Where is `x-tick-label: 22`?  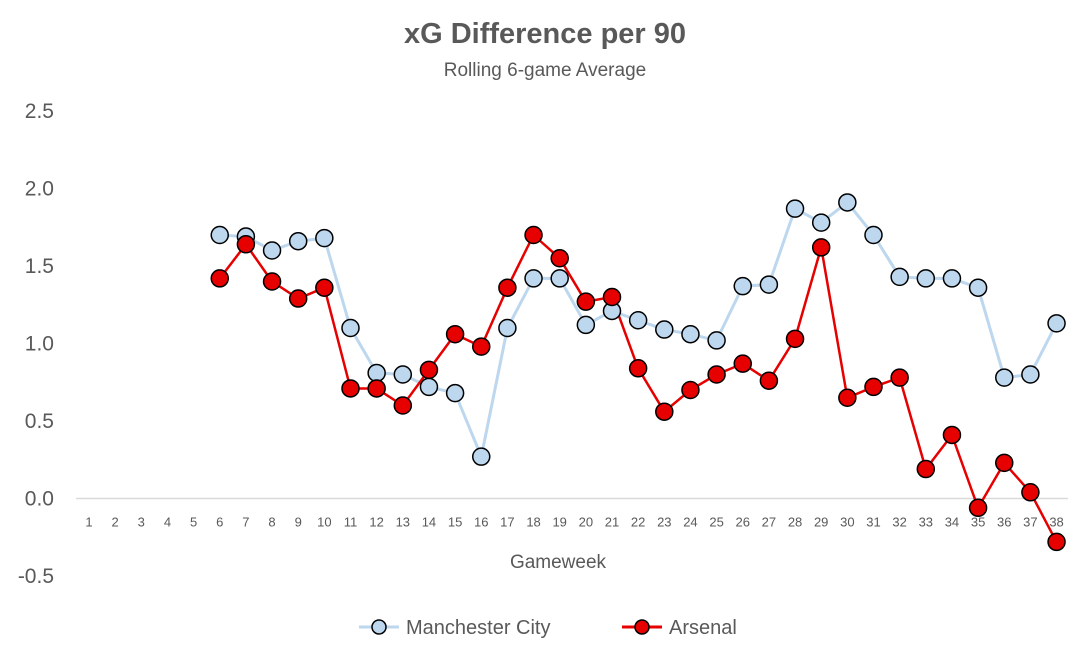
x-tick-label: 22 is located at coordinates (638, 522).